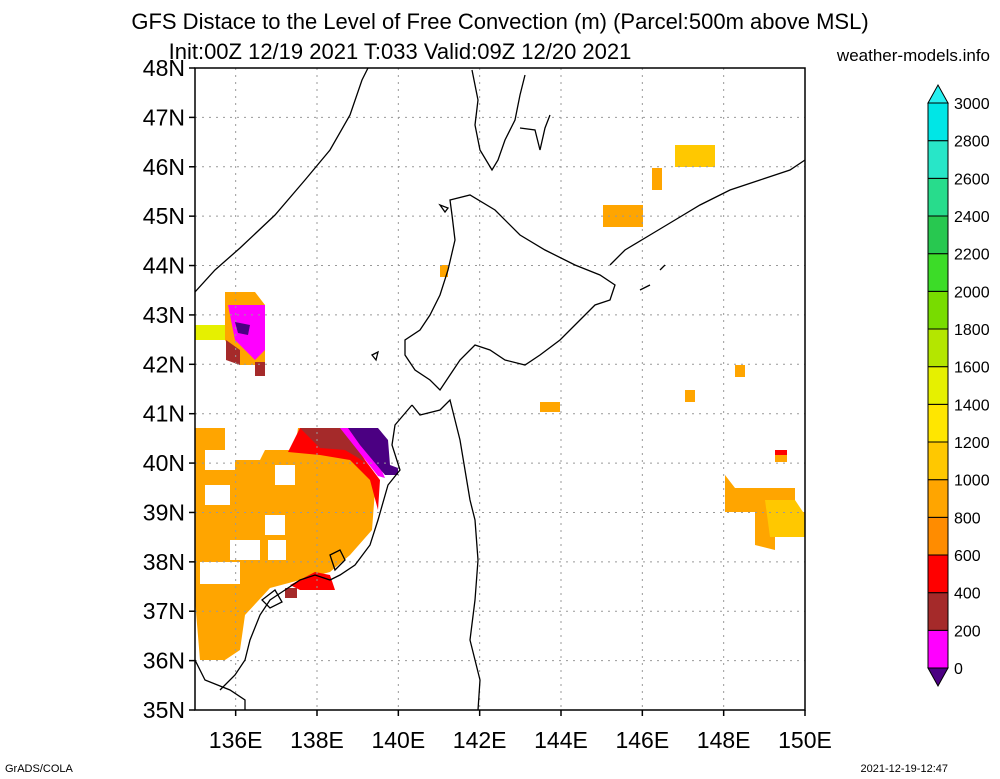  What do you see at coordinates (164, 216) in the screenshot?
I see `lat-label: 45N` at bounding box center [164, 216].